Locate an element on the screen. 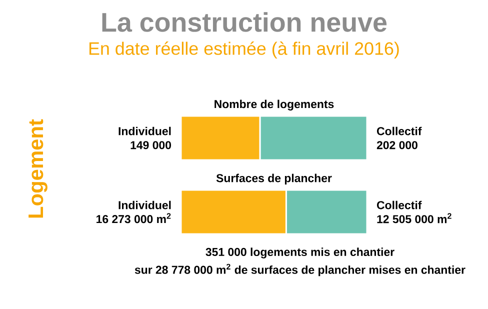 This screenshot has height=309, width=488. text: Logement is located at coordinates (38, 168).